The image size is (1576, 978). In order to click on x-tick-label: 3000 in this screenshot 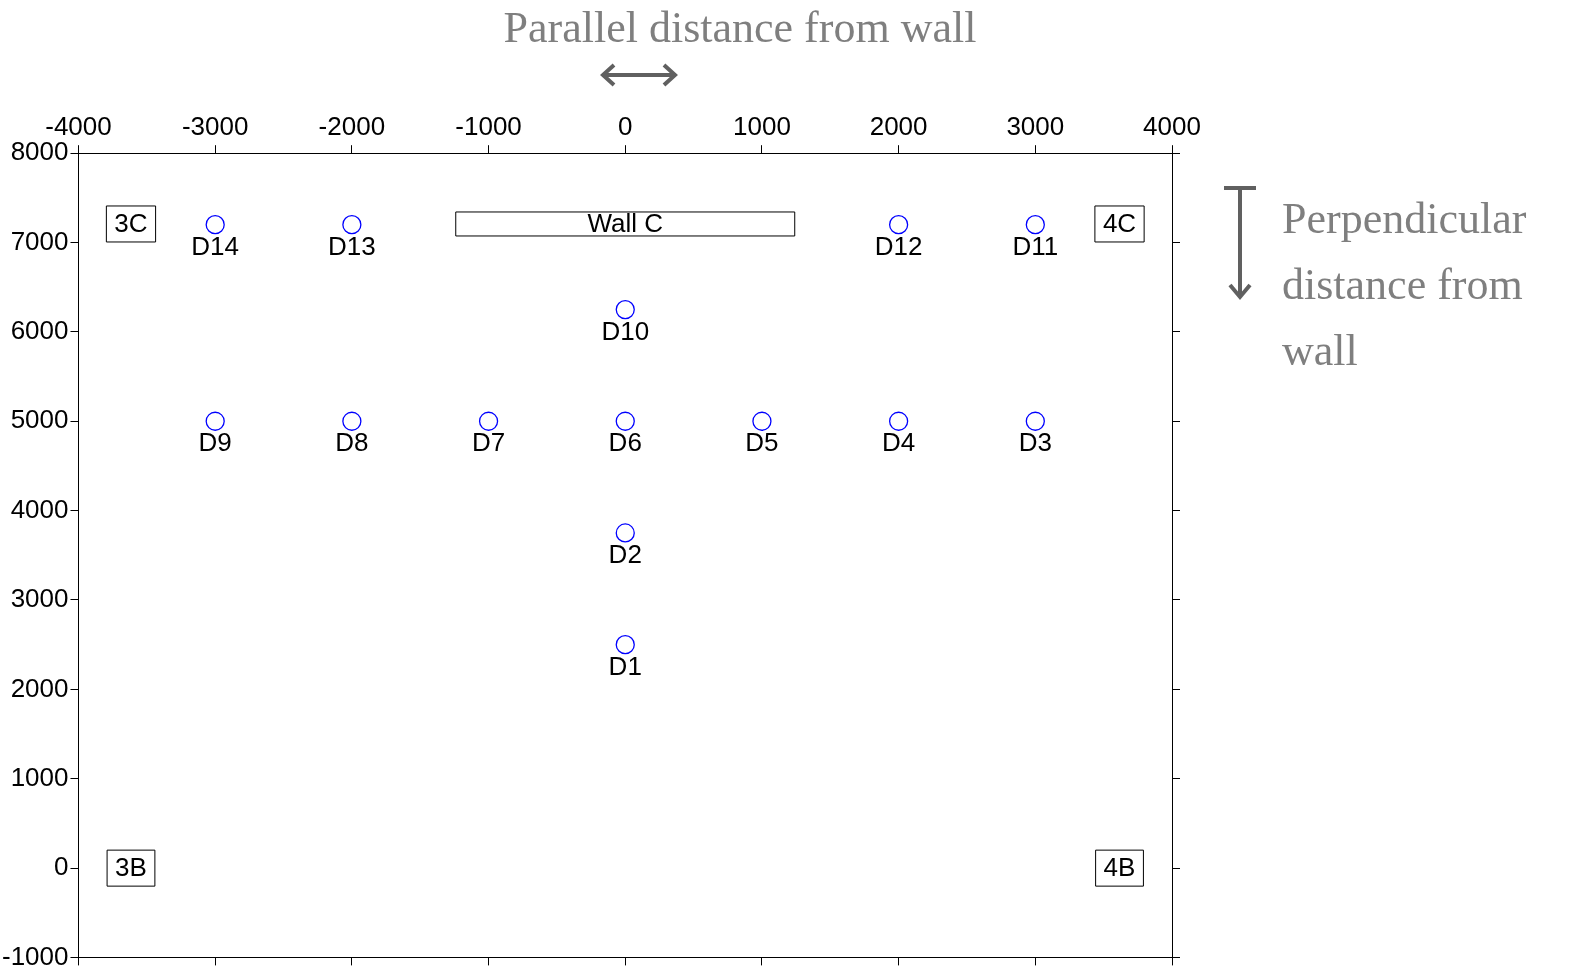, I will do `click(1035, 125)`.